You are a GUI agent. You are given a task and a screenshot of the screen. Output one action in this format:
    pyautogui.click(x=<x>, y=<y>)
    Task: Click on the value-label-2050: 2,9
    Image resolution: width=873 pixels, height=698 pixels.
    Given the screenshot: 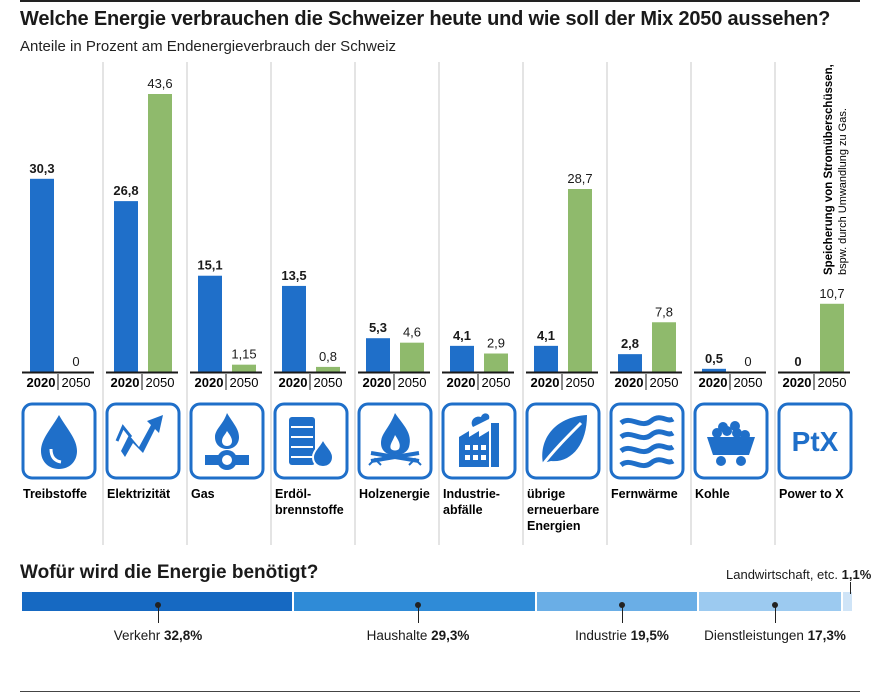 What is the action you would take?
    pyautogui.click(x=496, y=343)
    